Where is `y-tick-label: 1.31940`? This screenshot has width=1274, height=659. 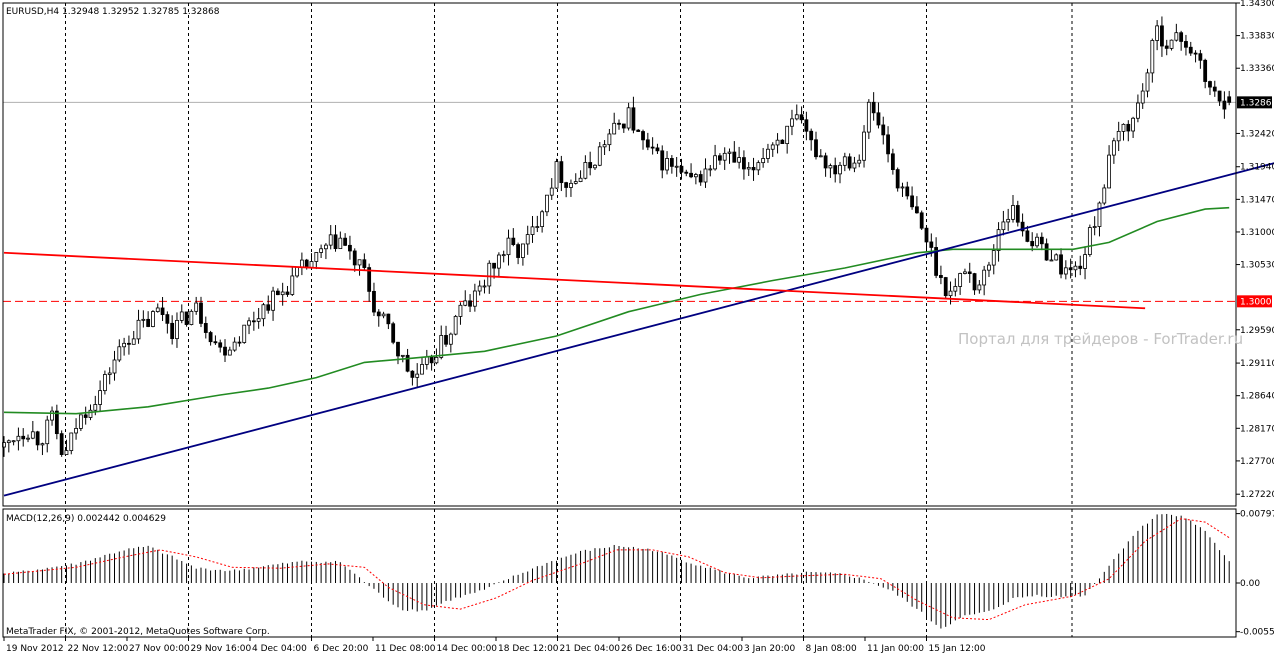 y-tick-label: 1.31940 is located at coordinates (1257, 168).